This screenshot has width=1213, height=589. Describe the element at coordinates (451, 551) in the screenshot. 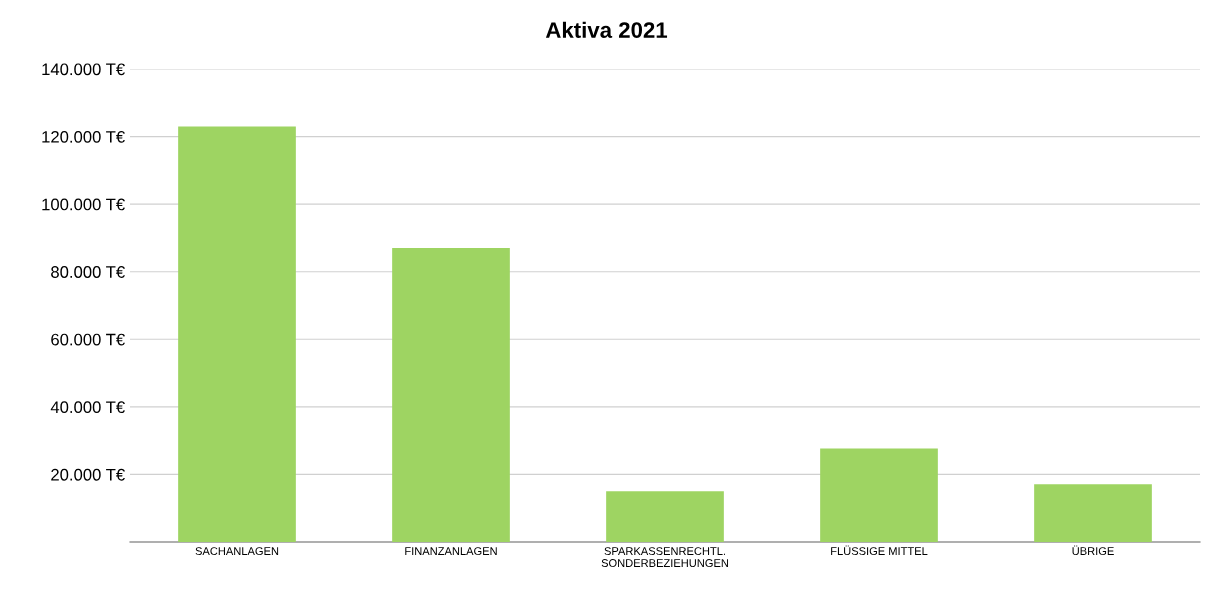

I see `x-tick-label: FINANZANLAGEN` at that location.